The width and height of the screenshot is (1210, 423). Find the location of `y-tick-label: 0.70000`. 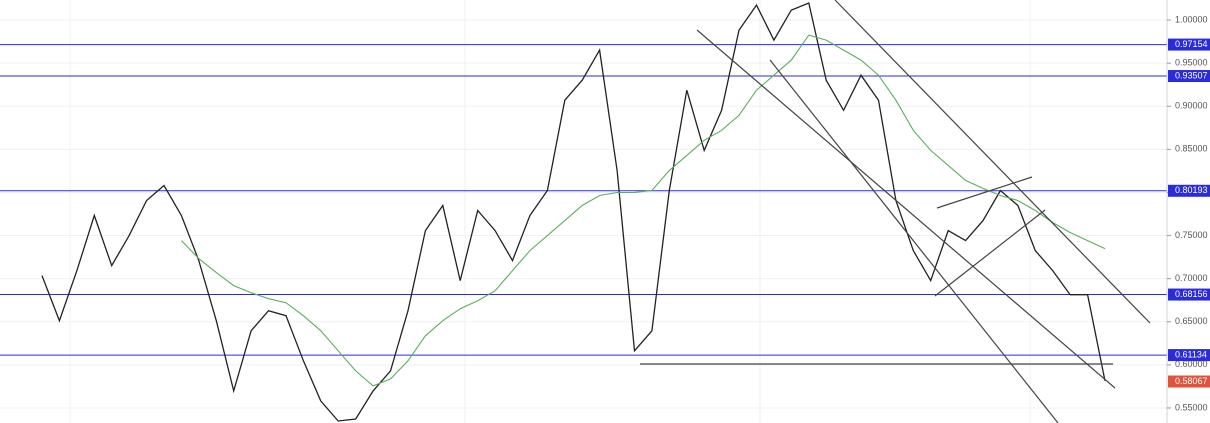

y-tick-label: 0.70000 is located at coordinates (1191, 278).